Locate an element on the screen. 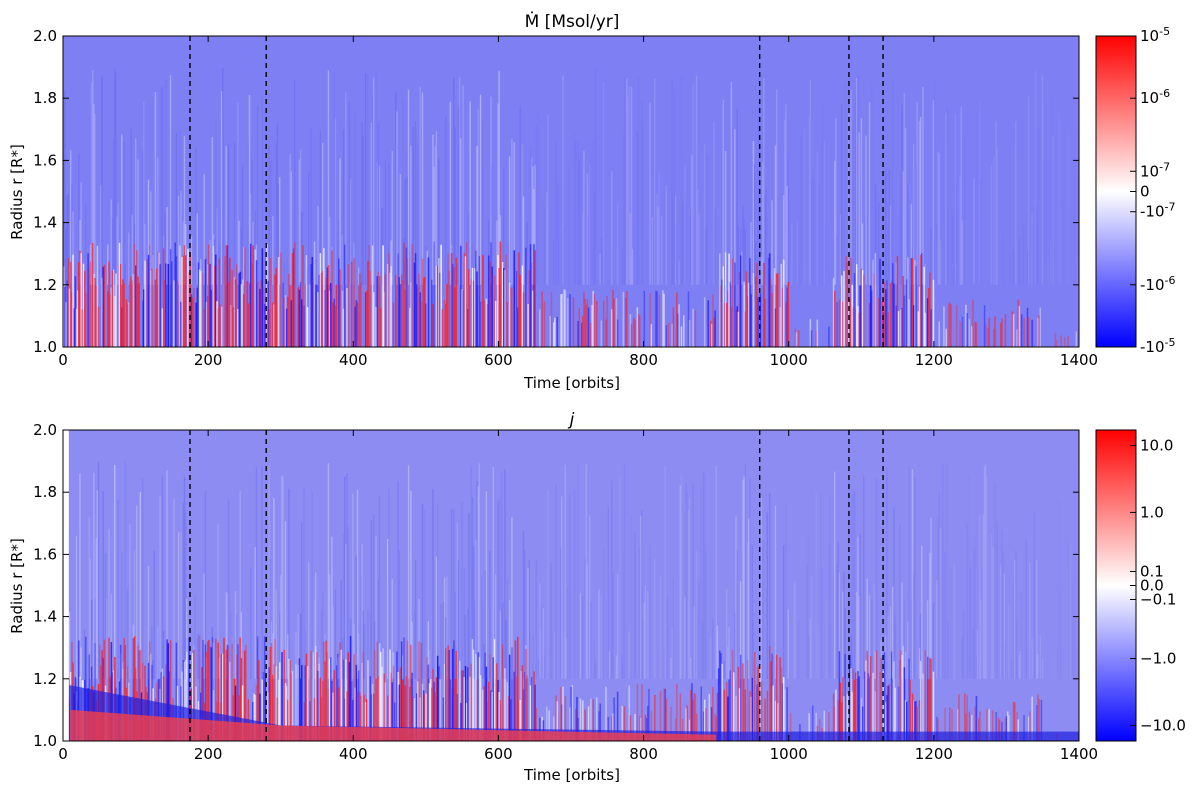 This screenshot has width=1200, height=798. colorbar-tick-label: 10⁻⁷ is located at coordinates (1155, 170).